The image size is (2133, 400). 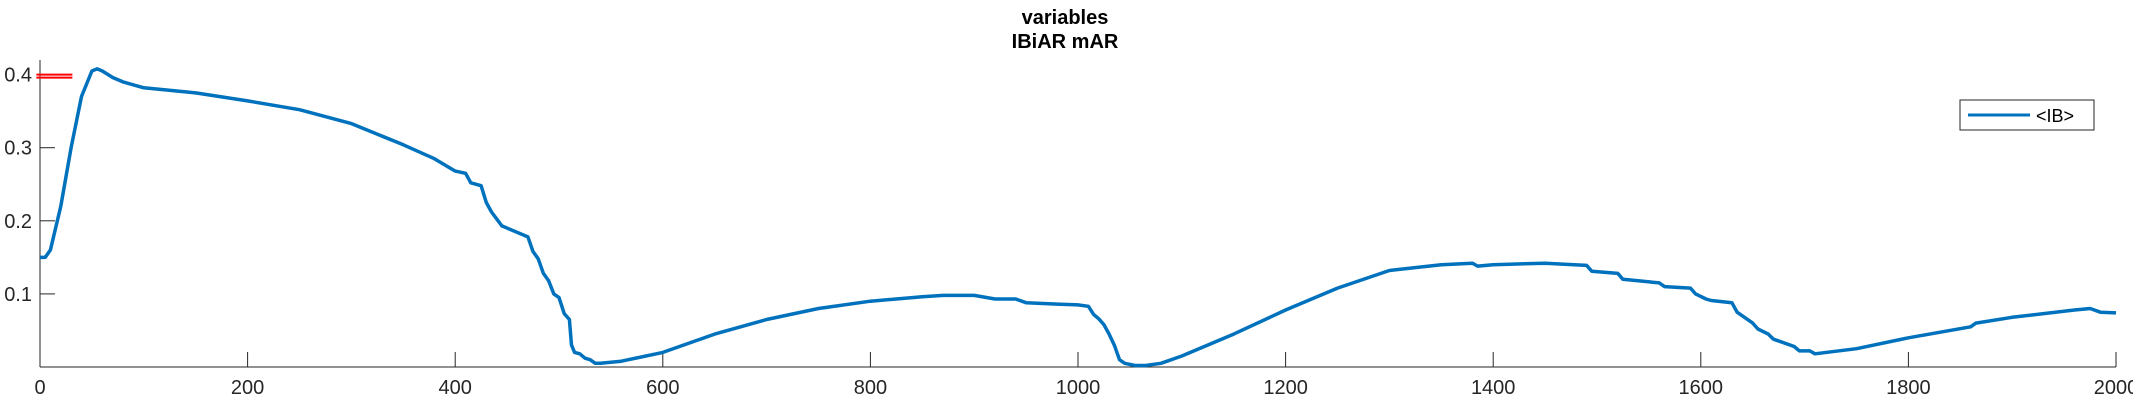 What do you see at coordinates (662, 388) in the screenshot?
I see `x-tick-label: 600` at bounding box center [662, 388].